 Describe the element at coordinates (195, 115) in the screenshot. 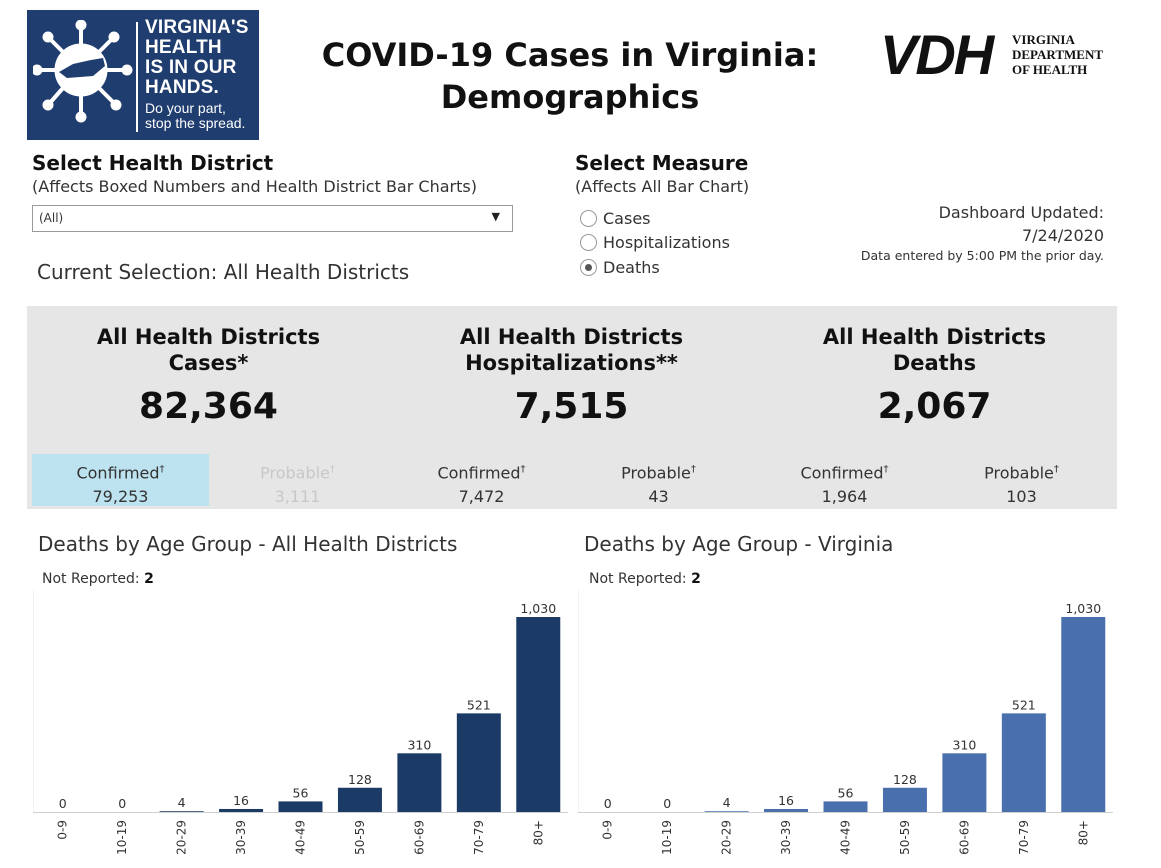

I see `logo-tagline: Do your part, stop the spread.` at that location.